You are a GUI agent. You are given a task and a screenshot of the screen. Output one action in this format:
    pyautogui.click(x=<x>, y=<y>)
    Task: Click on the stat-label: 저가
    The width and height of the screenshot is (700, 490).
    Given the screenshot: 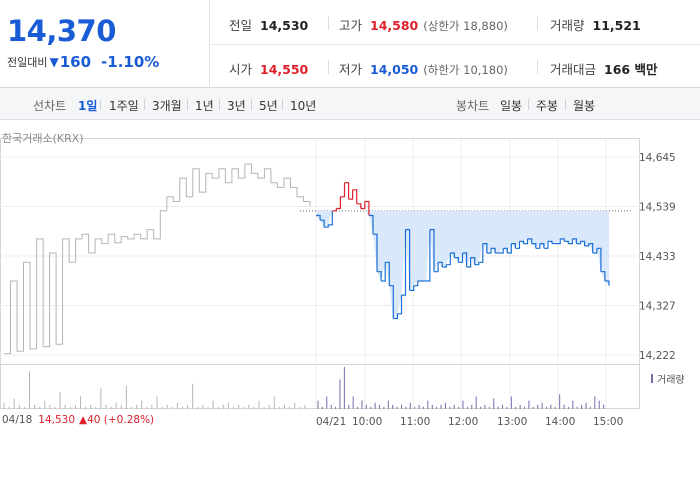 What is the action you would take?
    pyautogui.click(x=351, y=69)
    